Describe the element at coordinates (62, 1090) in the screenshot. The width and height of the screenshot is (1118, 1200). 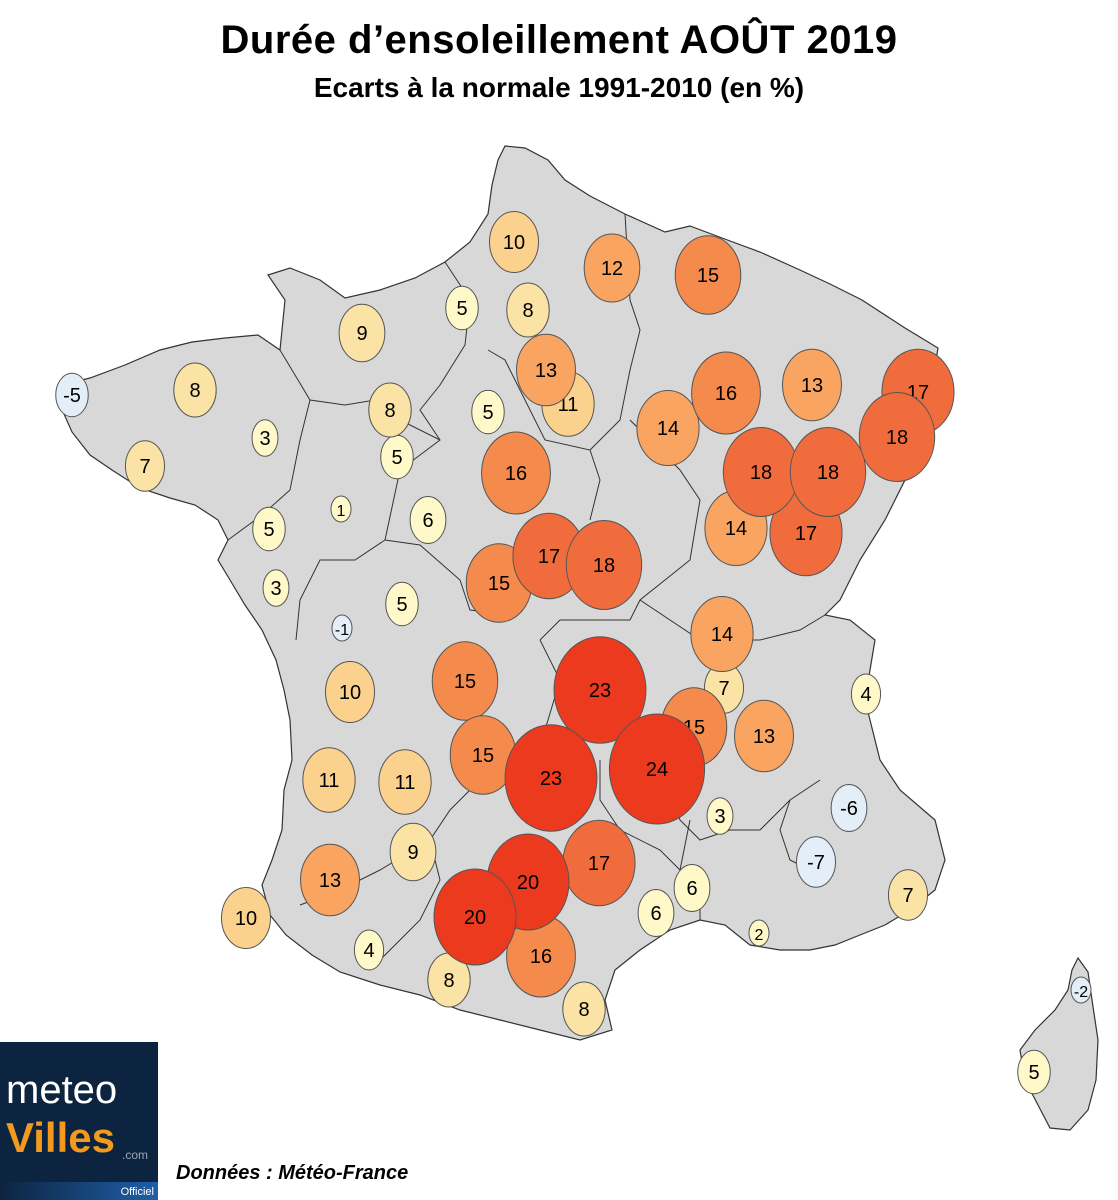
I see `logo-meteo-text: meteo` at that location.